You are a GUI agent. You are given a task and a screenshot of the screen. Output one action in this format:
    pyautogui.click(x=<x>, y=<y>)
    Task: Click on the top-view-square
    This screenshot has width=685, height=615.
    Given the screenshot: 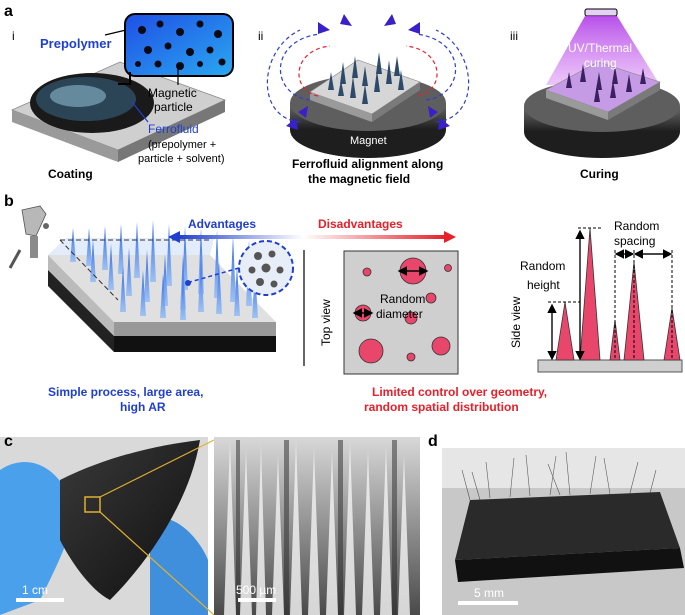 What is the action you would take?
    pyautogui.click(x=401, y=312)
    